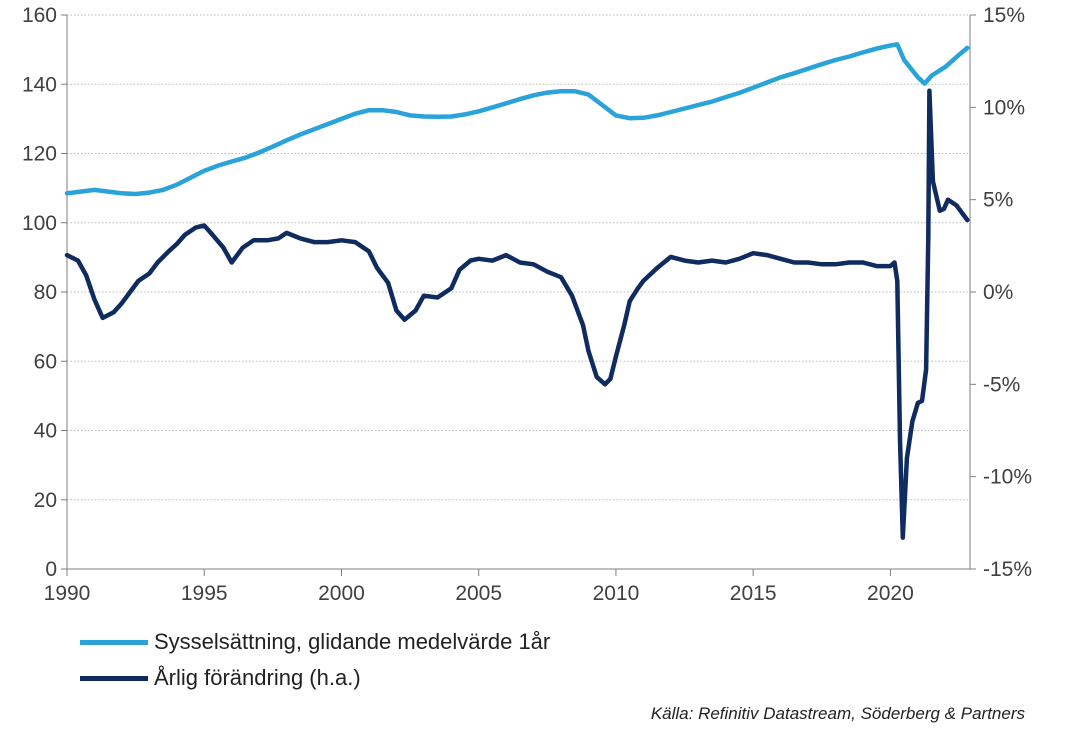  I want to click on left-tick-label: 100, so click(39, 223).